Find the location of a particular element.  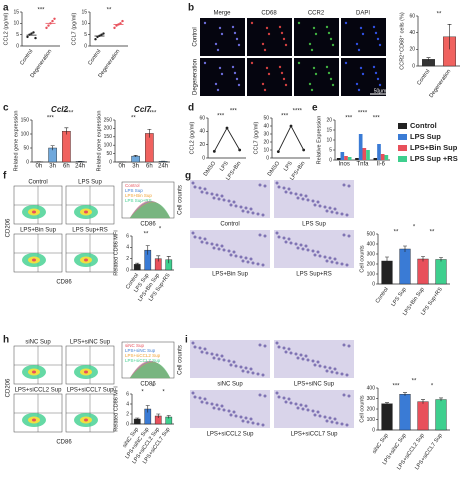

legend-label: LPS+siCCL7 Sup is located at coordinates (143, 360).